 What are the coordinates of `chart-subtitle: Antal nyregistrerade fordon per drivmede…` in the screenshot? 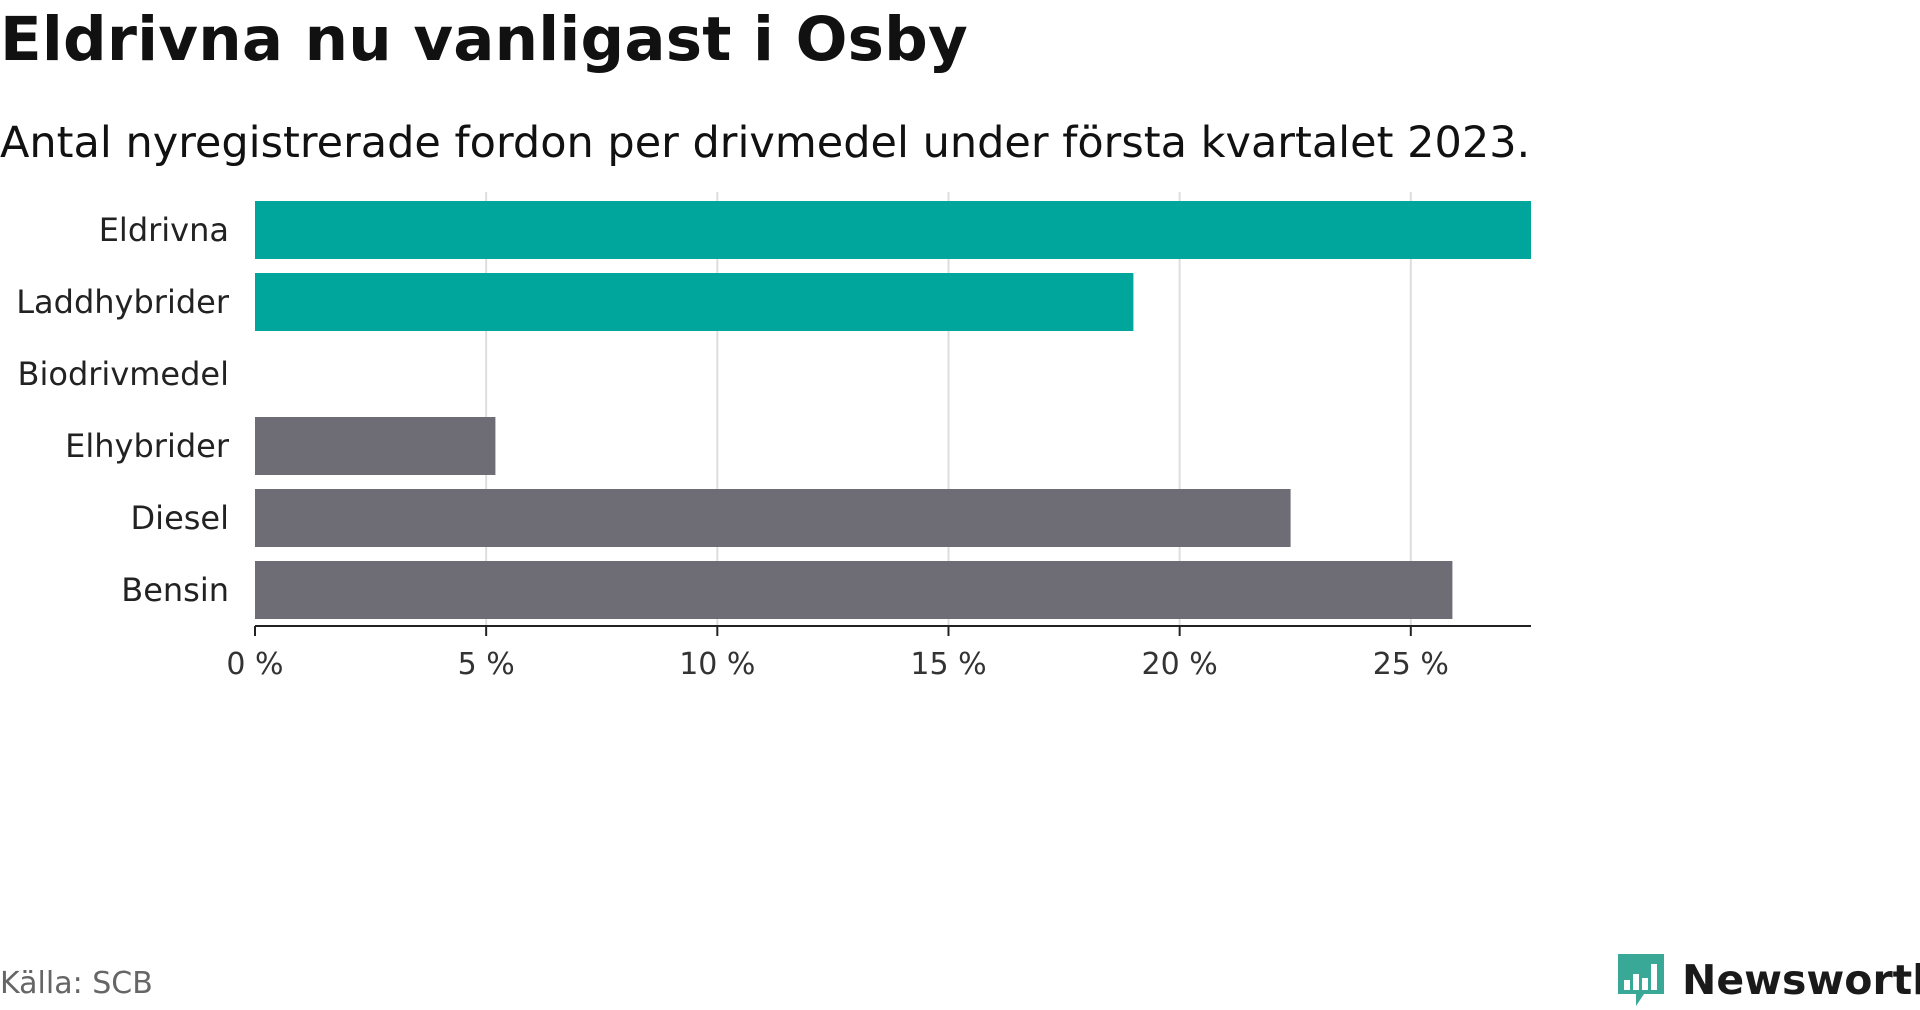 It's located at (765, 143).